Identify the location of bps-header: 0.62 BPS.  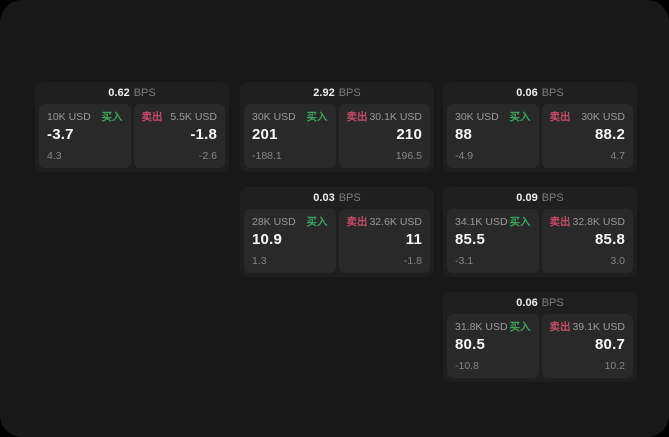
(132, 93).